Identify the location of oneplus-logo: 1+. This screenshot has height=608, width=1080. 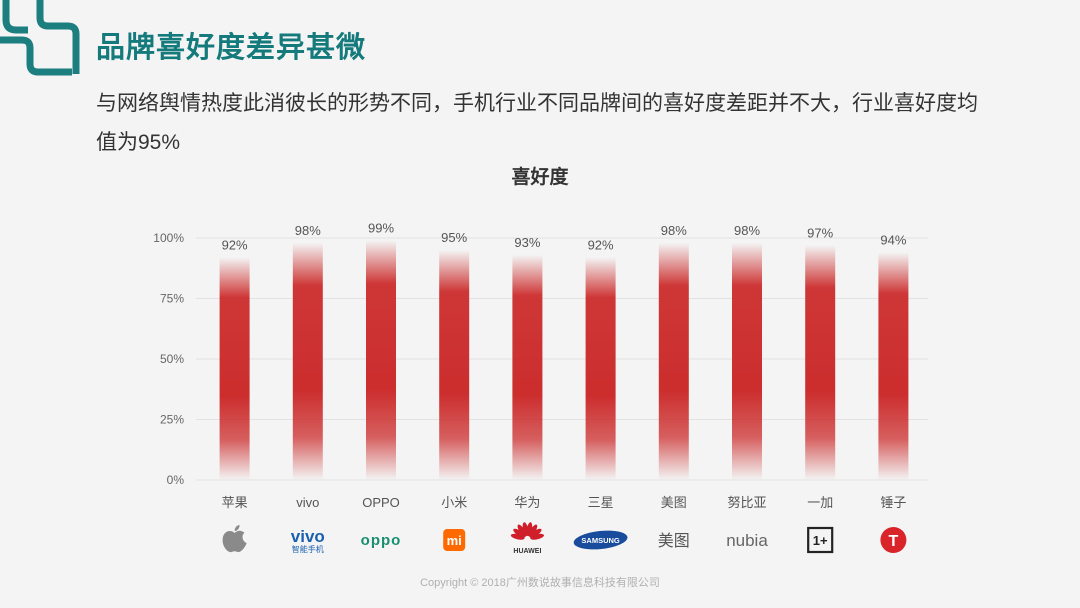
(820, 540).